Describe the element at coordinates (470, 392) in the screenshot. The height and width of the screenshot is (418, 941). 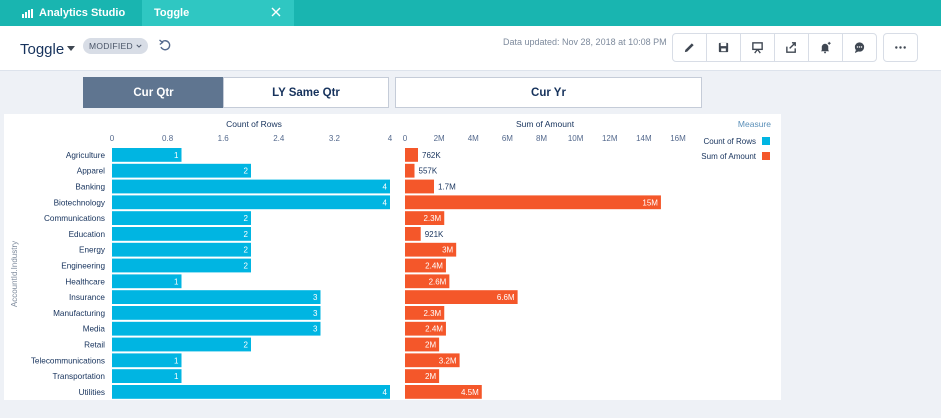
I see `amount-data-label: 4.5M` at that location.